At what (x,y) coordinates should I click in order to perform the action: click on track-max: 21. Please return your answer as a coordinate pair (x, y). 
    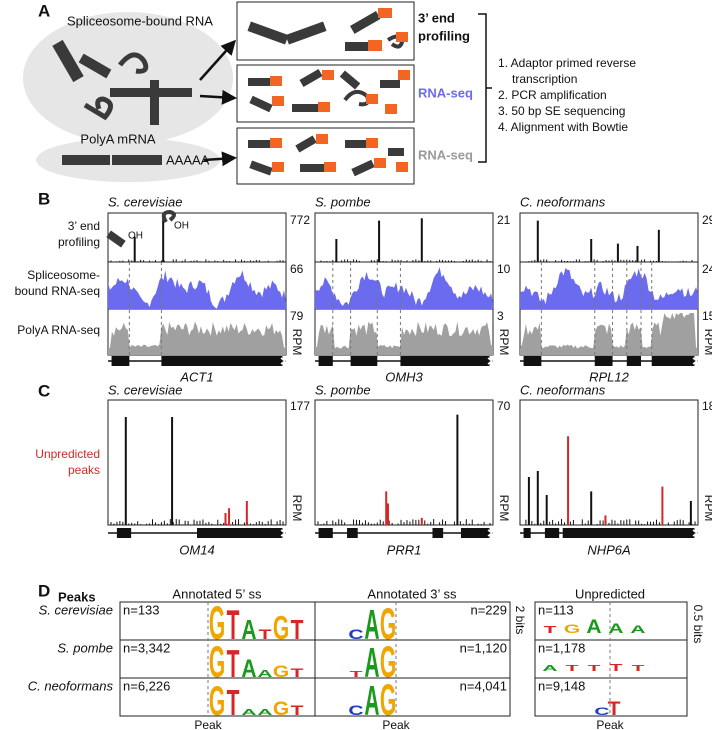
    Looking at the image, I should click on (504, 220).